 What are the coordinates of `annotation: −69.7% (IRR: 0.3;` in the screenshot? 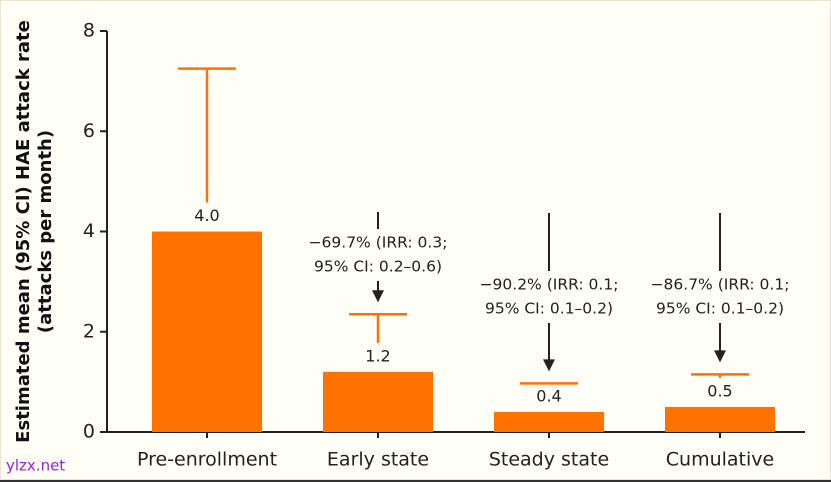 It's located at (378, 243).